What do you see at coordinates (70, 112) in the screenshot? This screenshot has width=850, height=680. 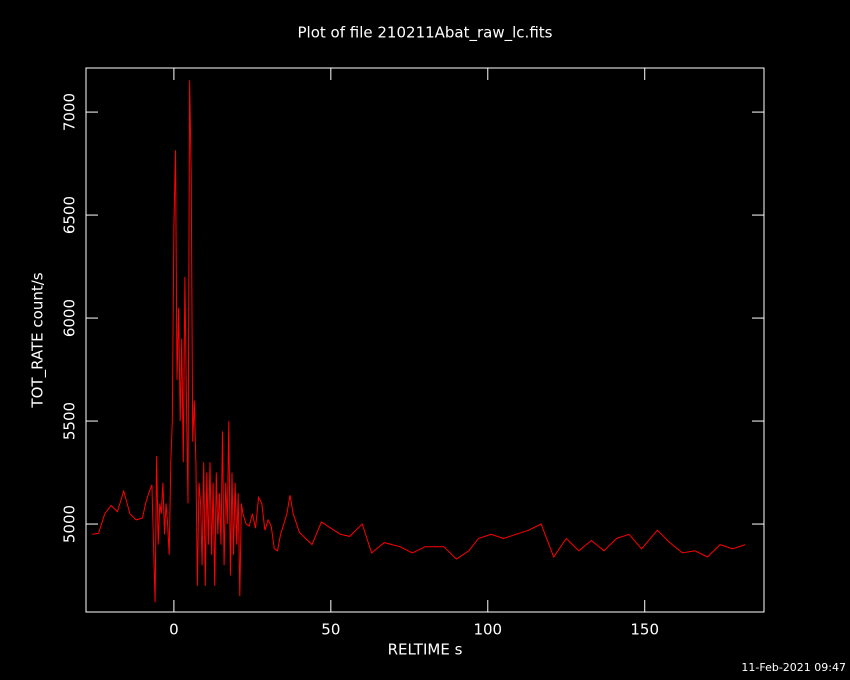 I see `y-tick-label: 7000` at bounding box center [70, 112].